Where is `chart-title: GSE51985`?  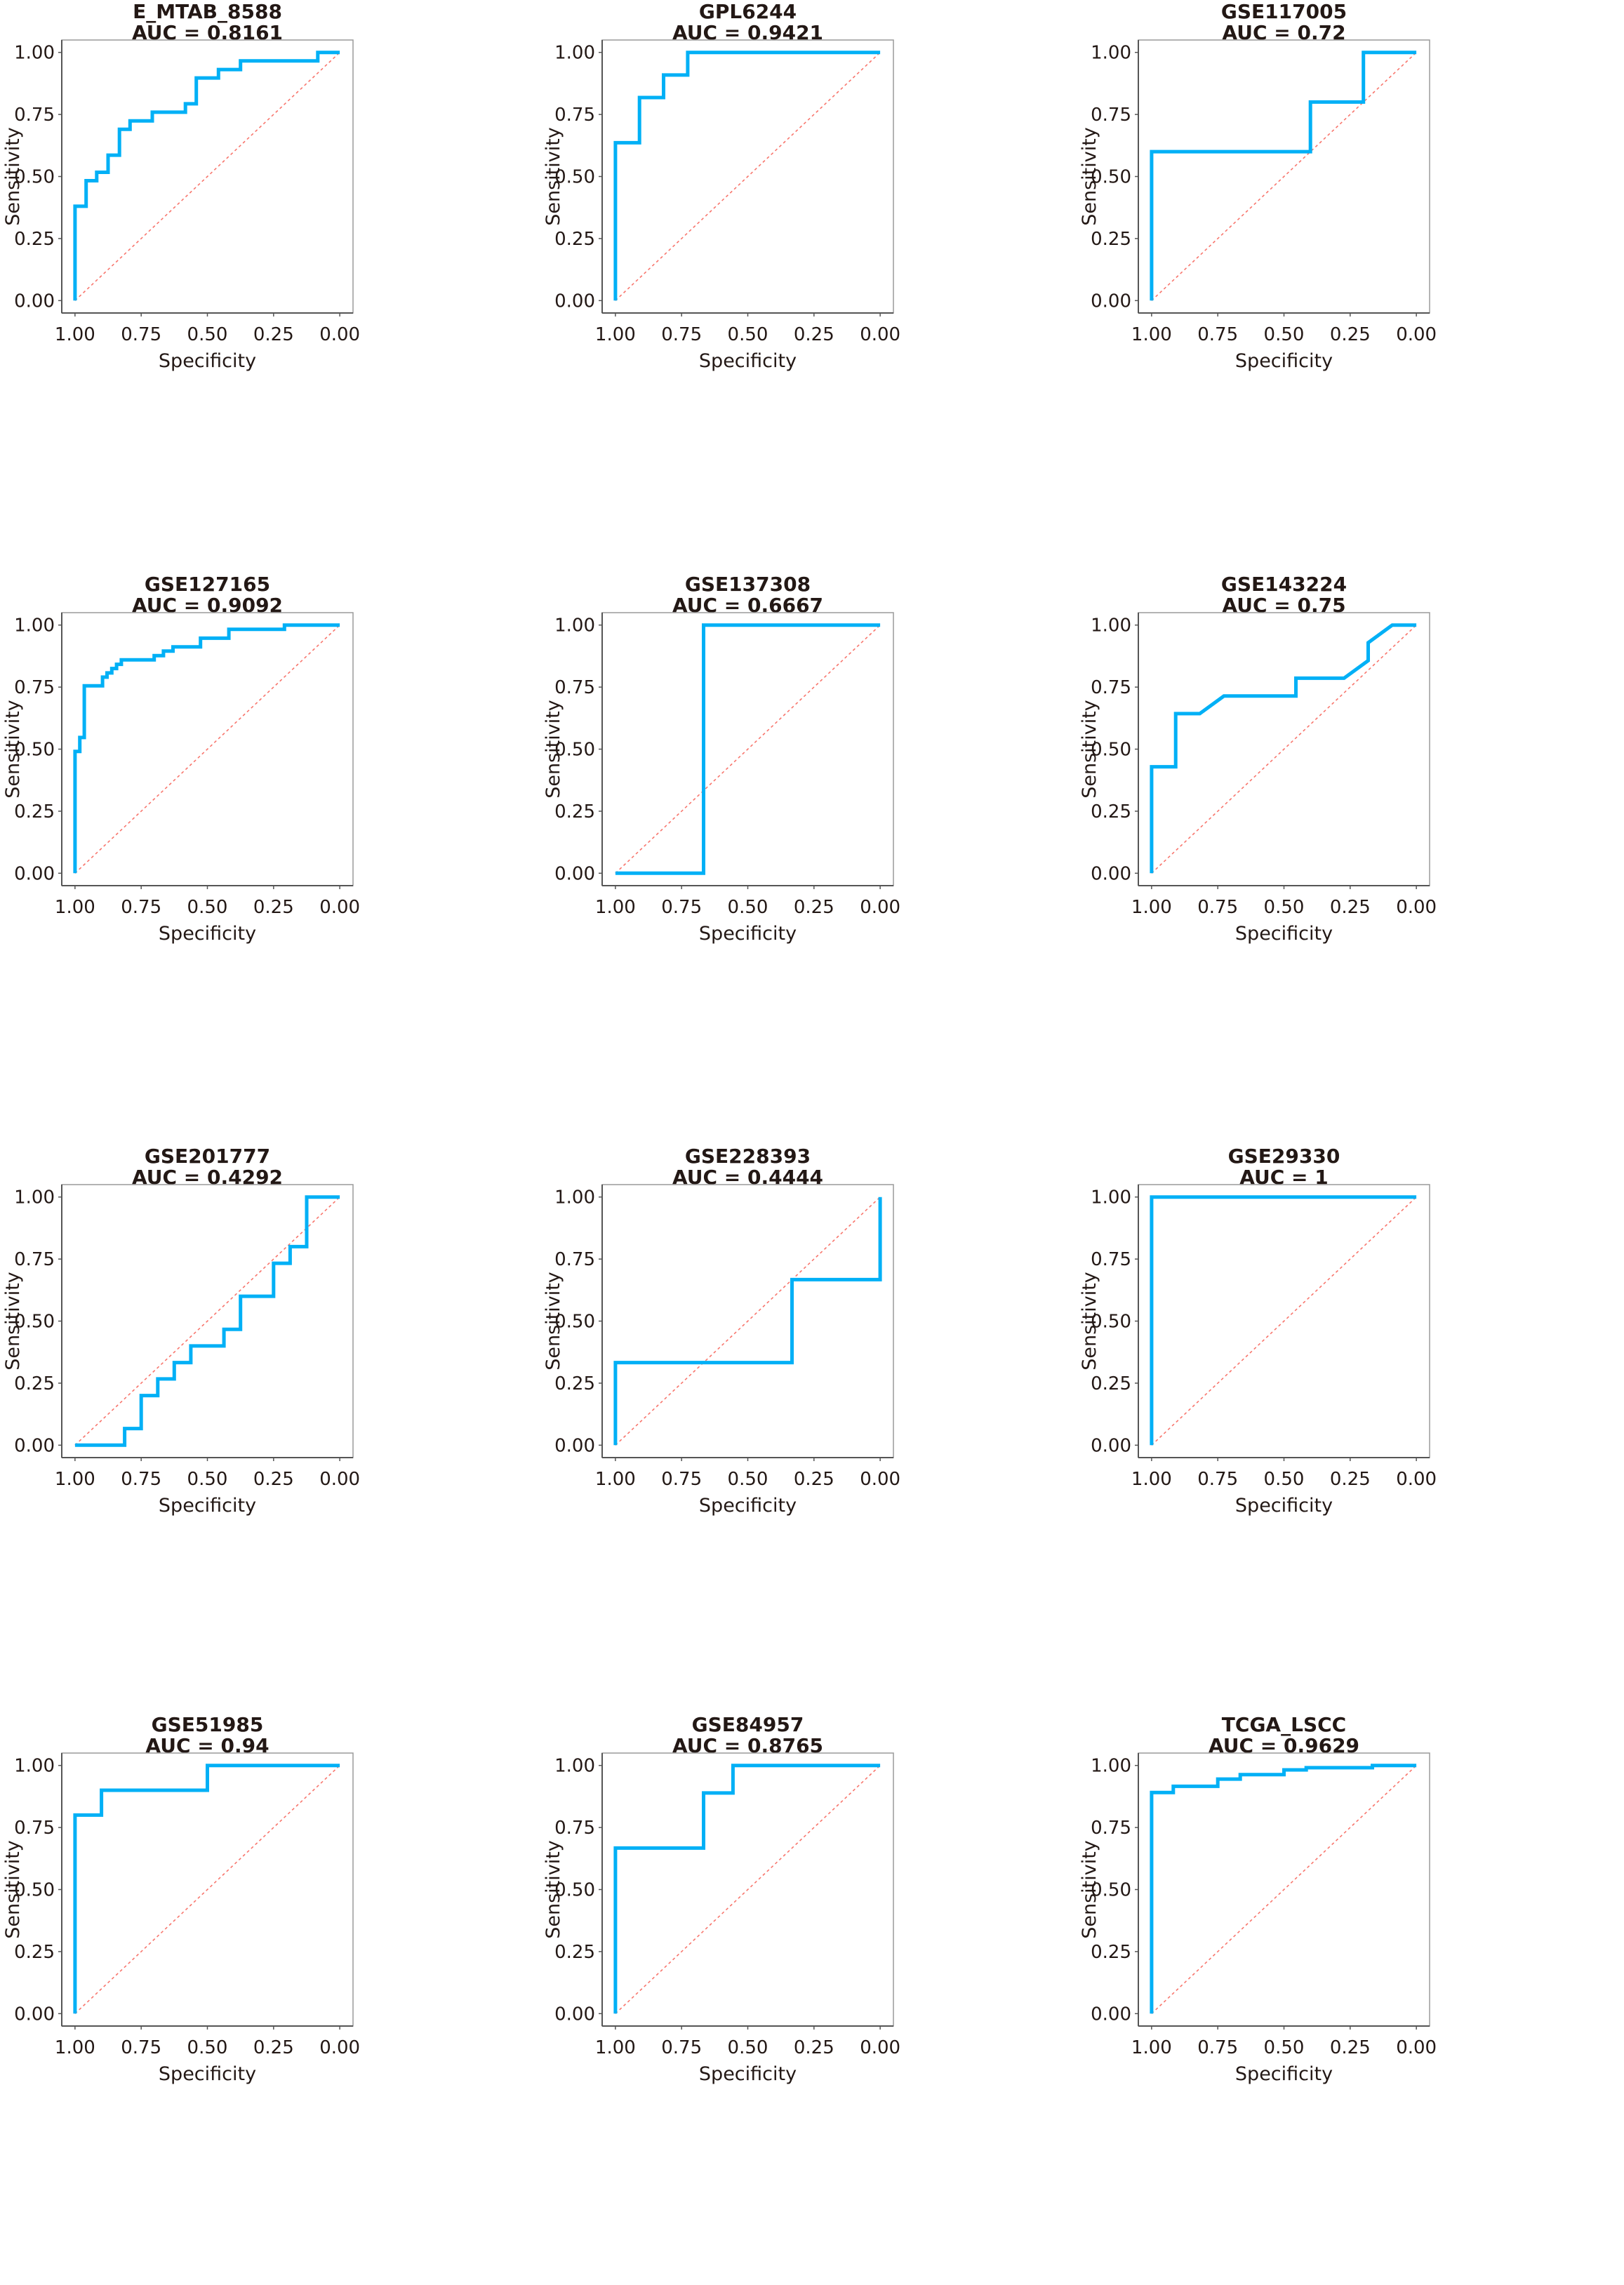 chart-title: GSE51985 is located at coordinates (208, 1725).